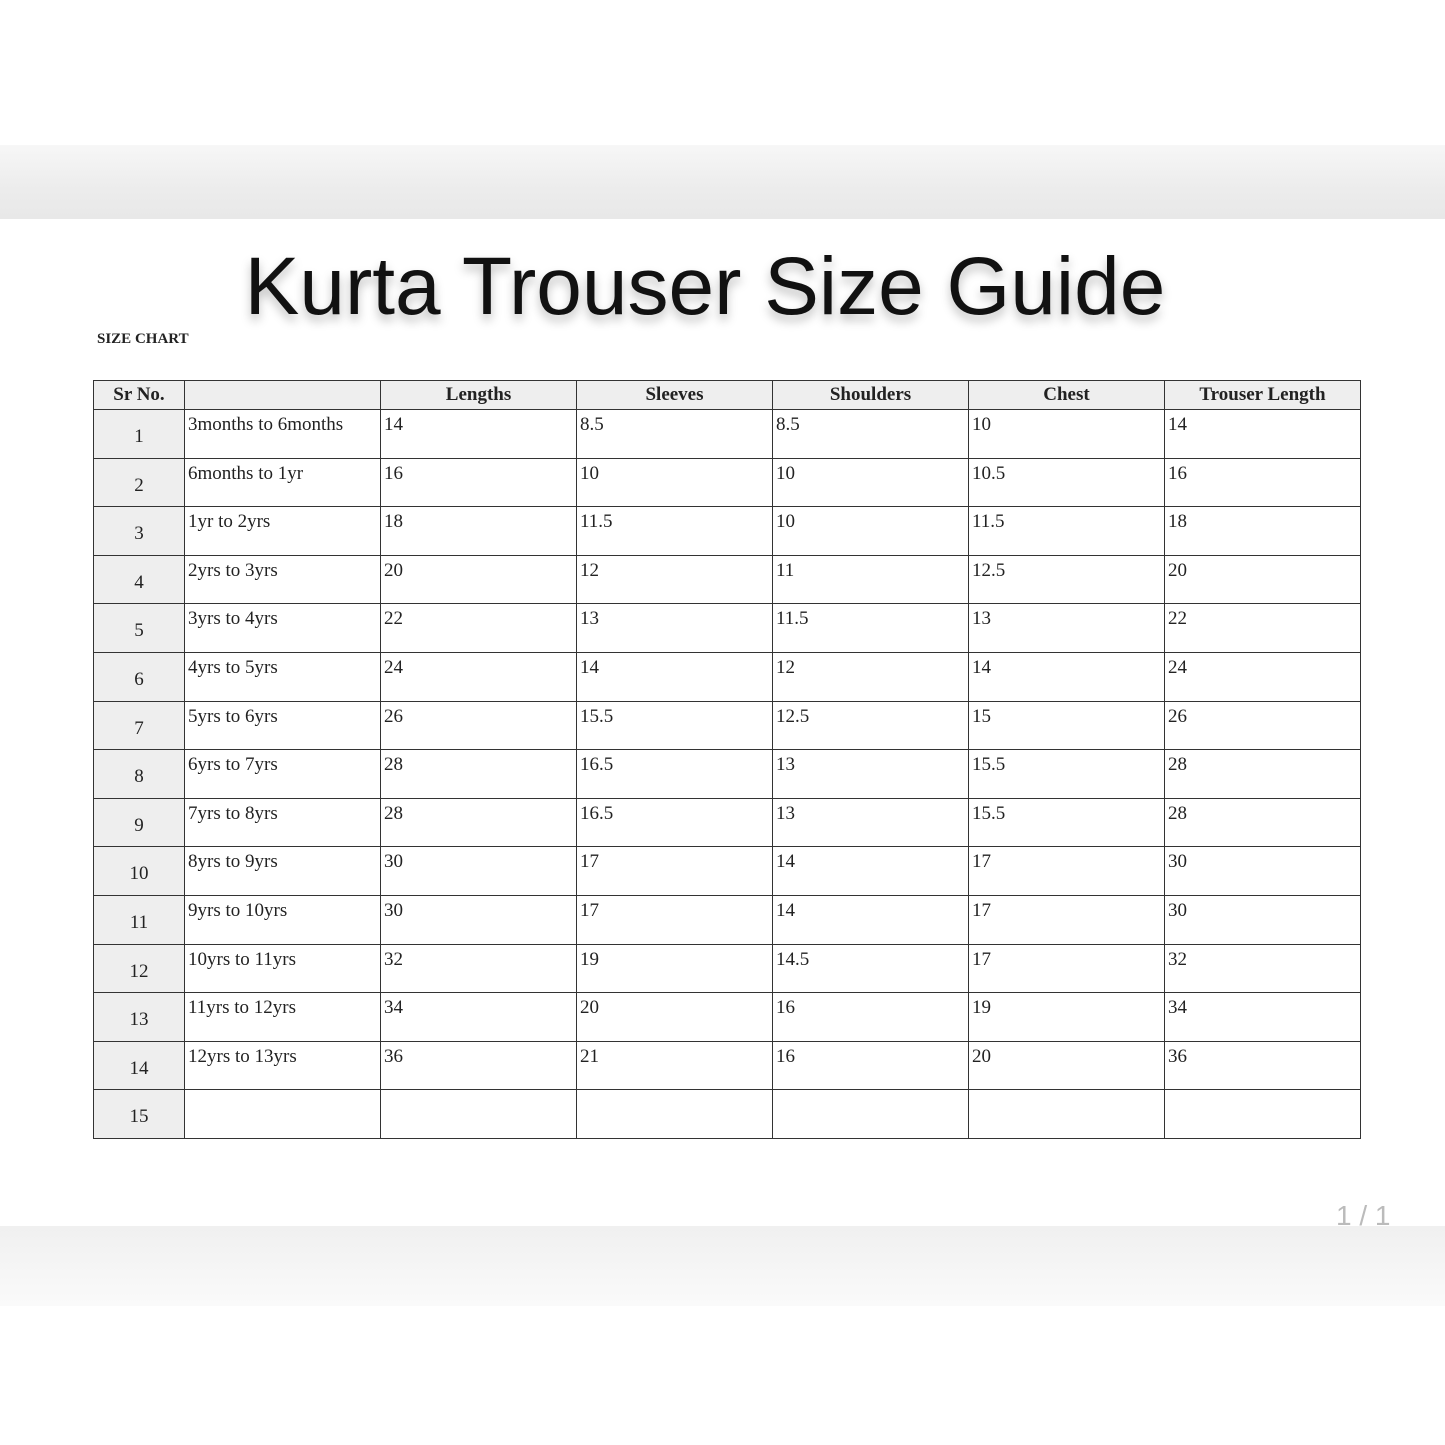  Describe the element at coordinates (139, 822) in the screenshot. I see `row-number: 9` at that location.